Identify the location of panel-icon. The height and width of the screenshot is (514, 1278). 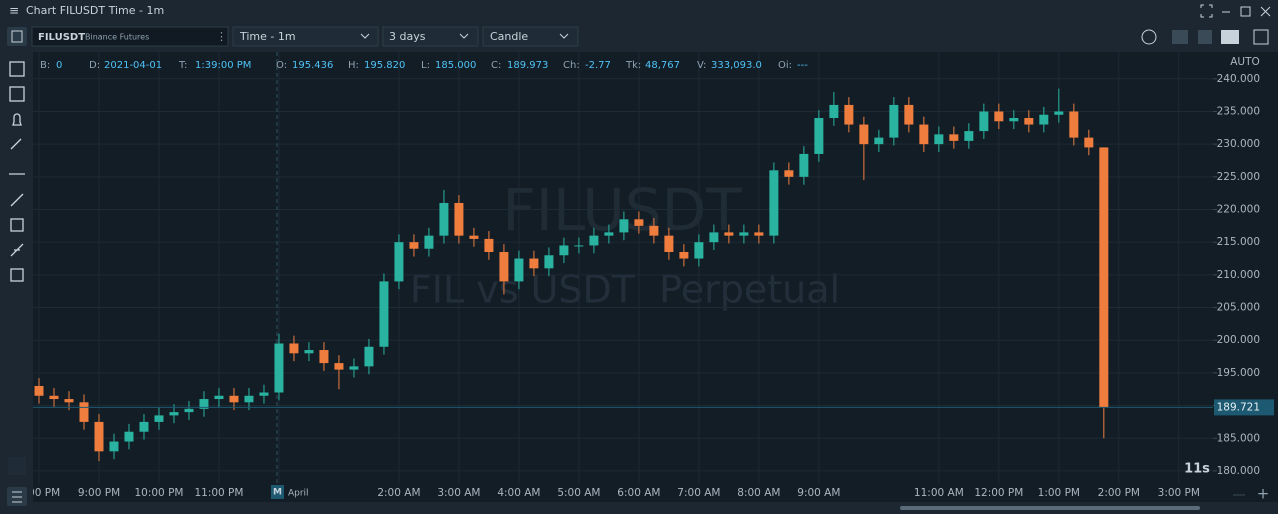
(17, 36).